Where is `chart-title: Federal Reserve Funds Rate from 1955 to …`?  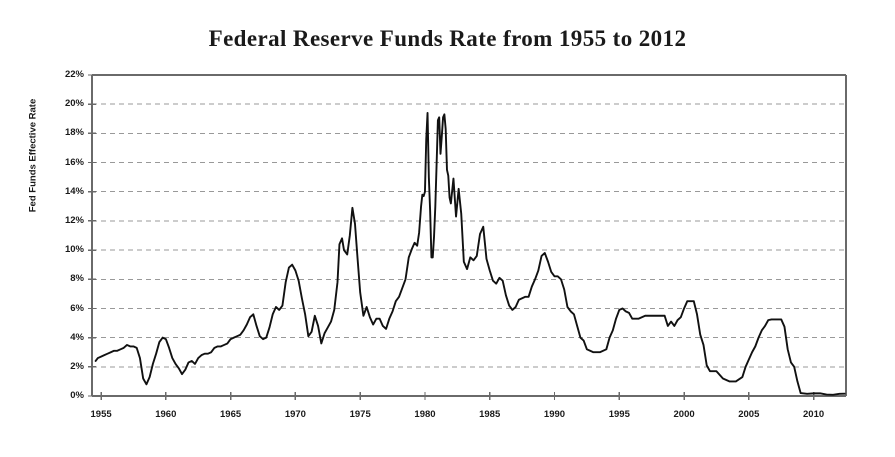 chart-title: Federal Reserve Funds Rate from 1955 to … is located at coordinates (447, 38).